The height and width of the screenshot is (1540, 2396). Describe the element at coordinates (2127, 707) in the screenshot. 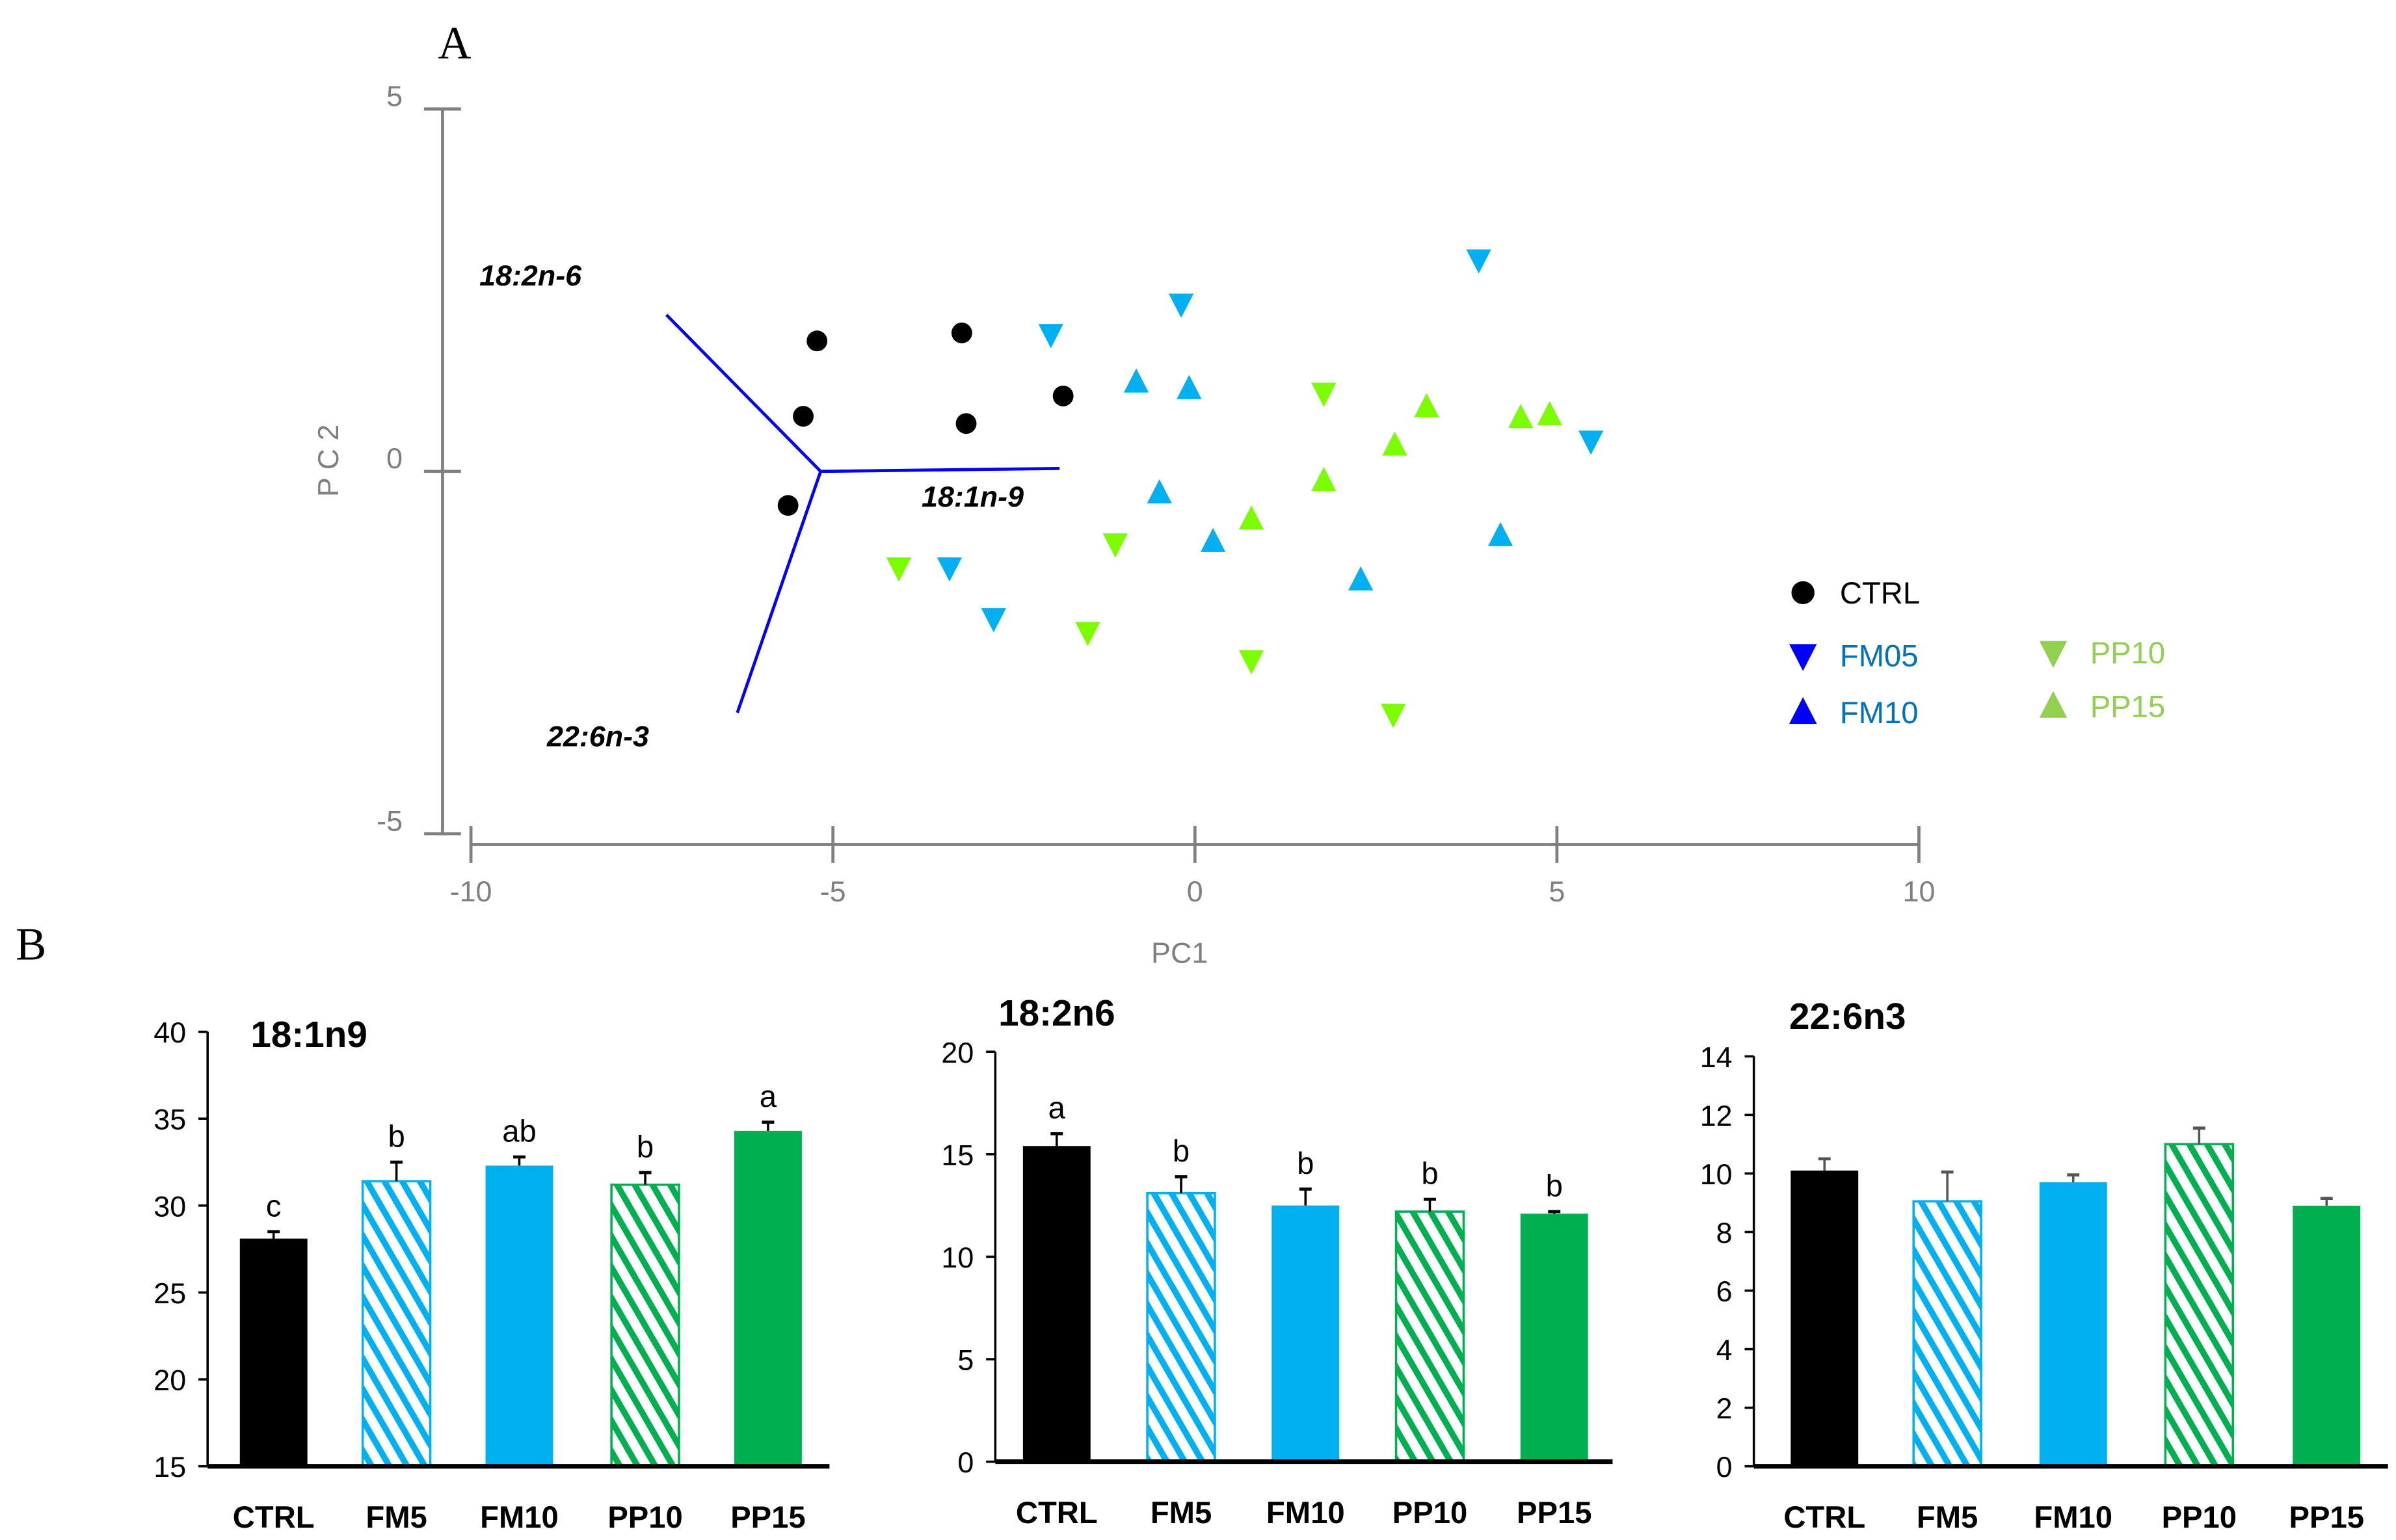

I see `legend-label-pp15: PP15` at that location.